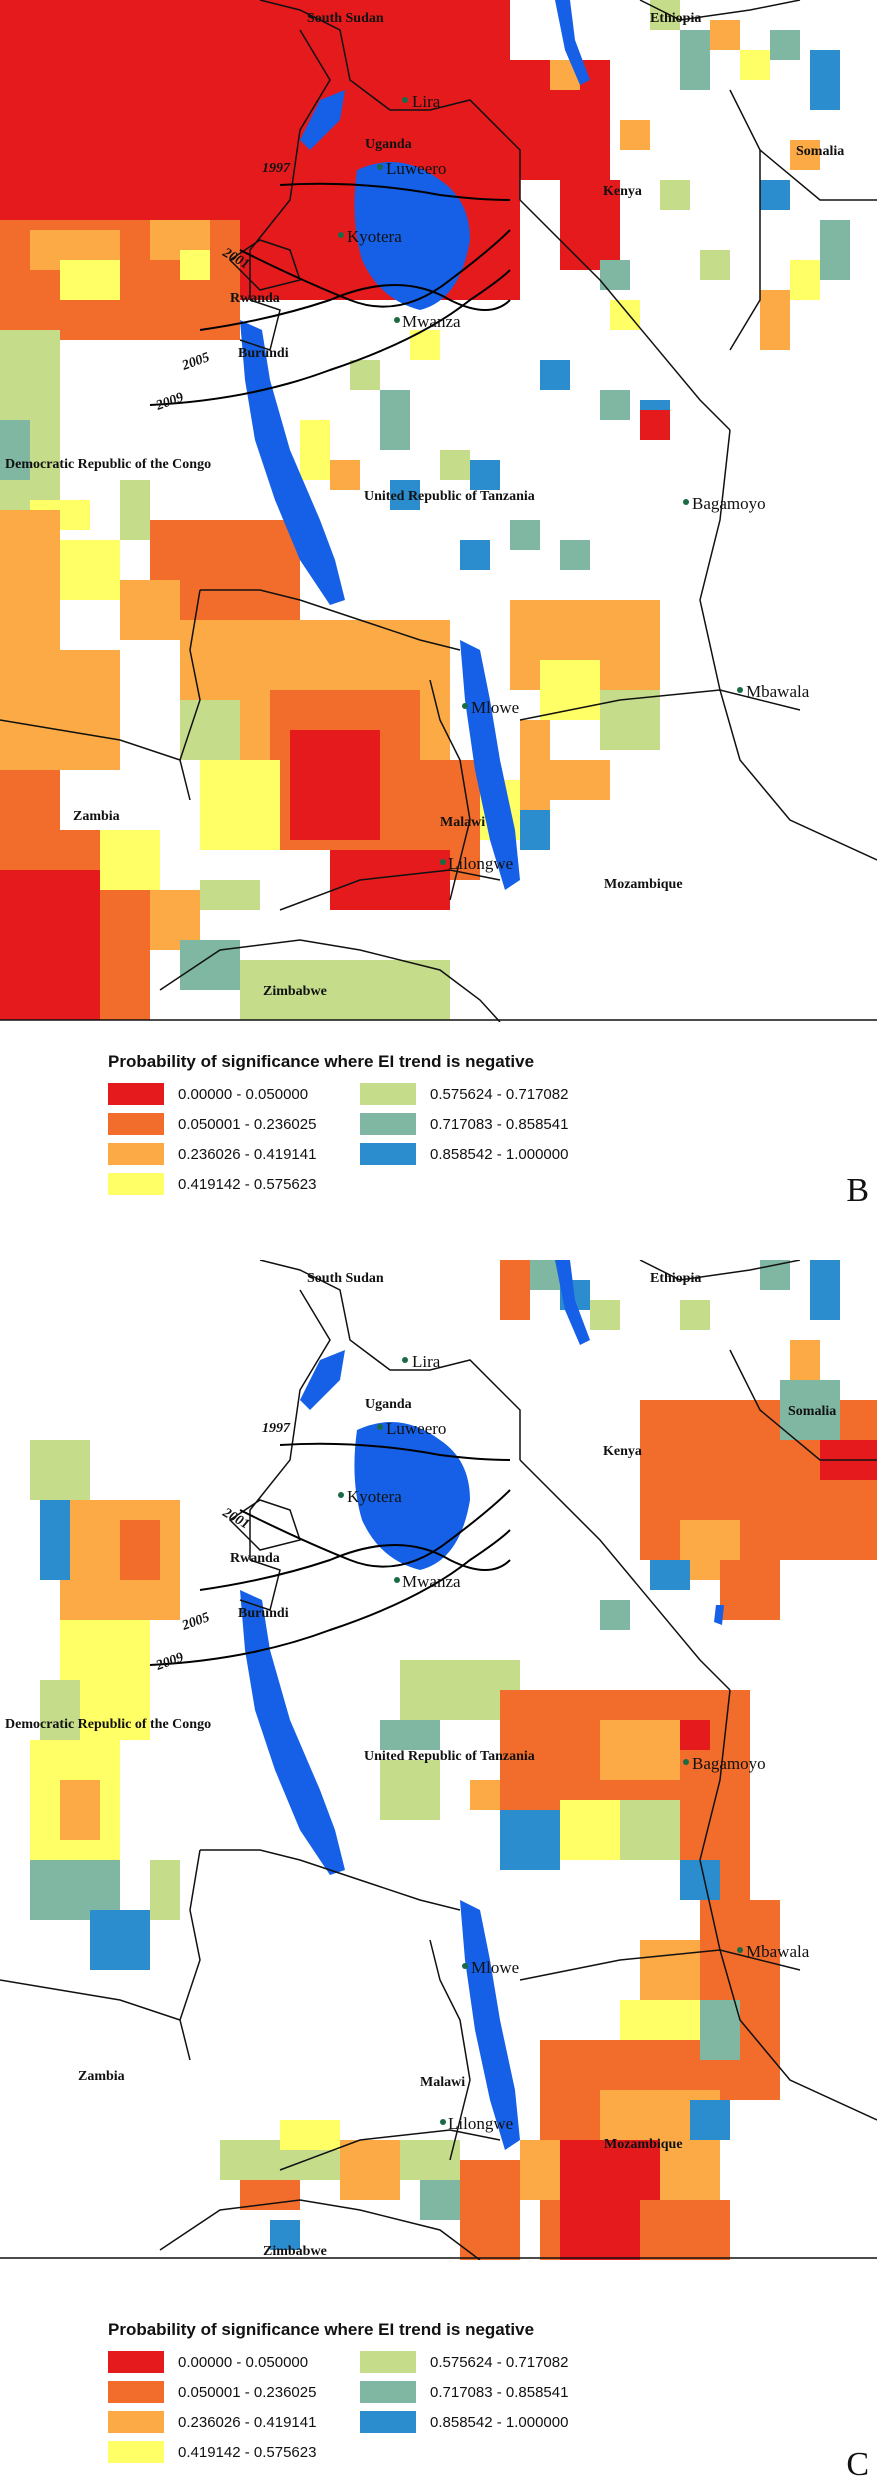 The height and width of the screenshot is (2484, 877). I want to click on panel-letter: C, so click(857, 2464).